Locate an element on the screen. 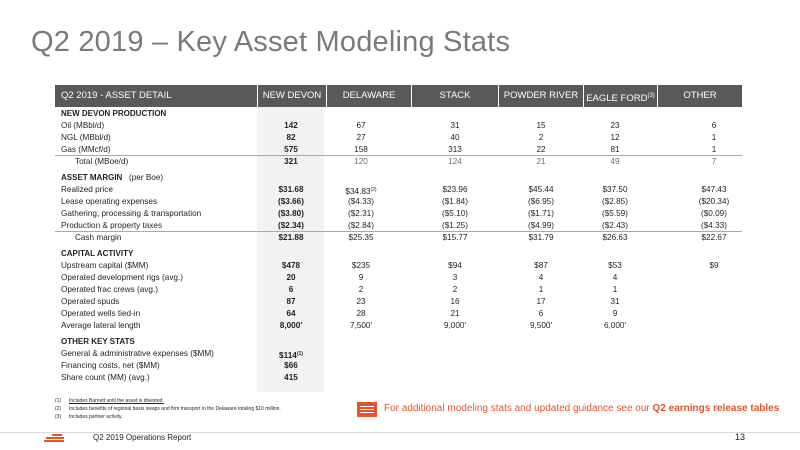  cell-value: $23.96 is located at coordinates (455, 189).